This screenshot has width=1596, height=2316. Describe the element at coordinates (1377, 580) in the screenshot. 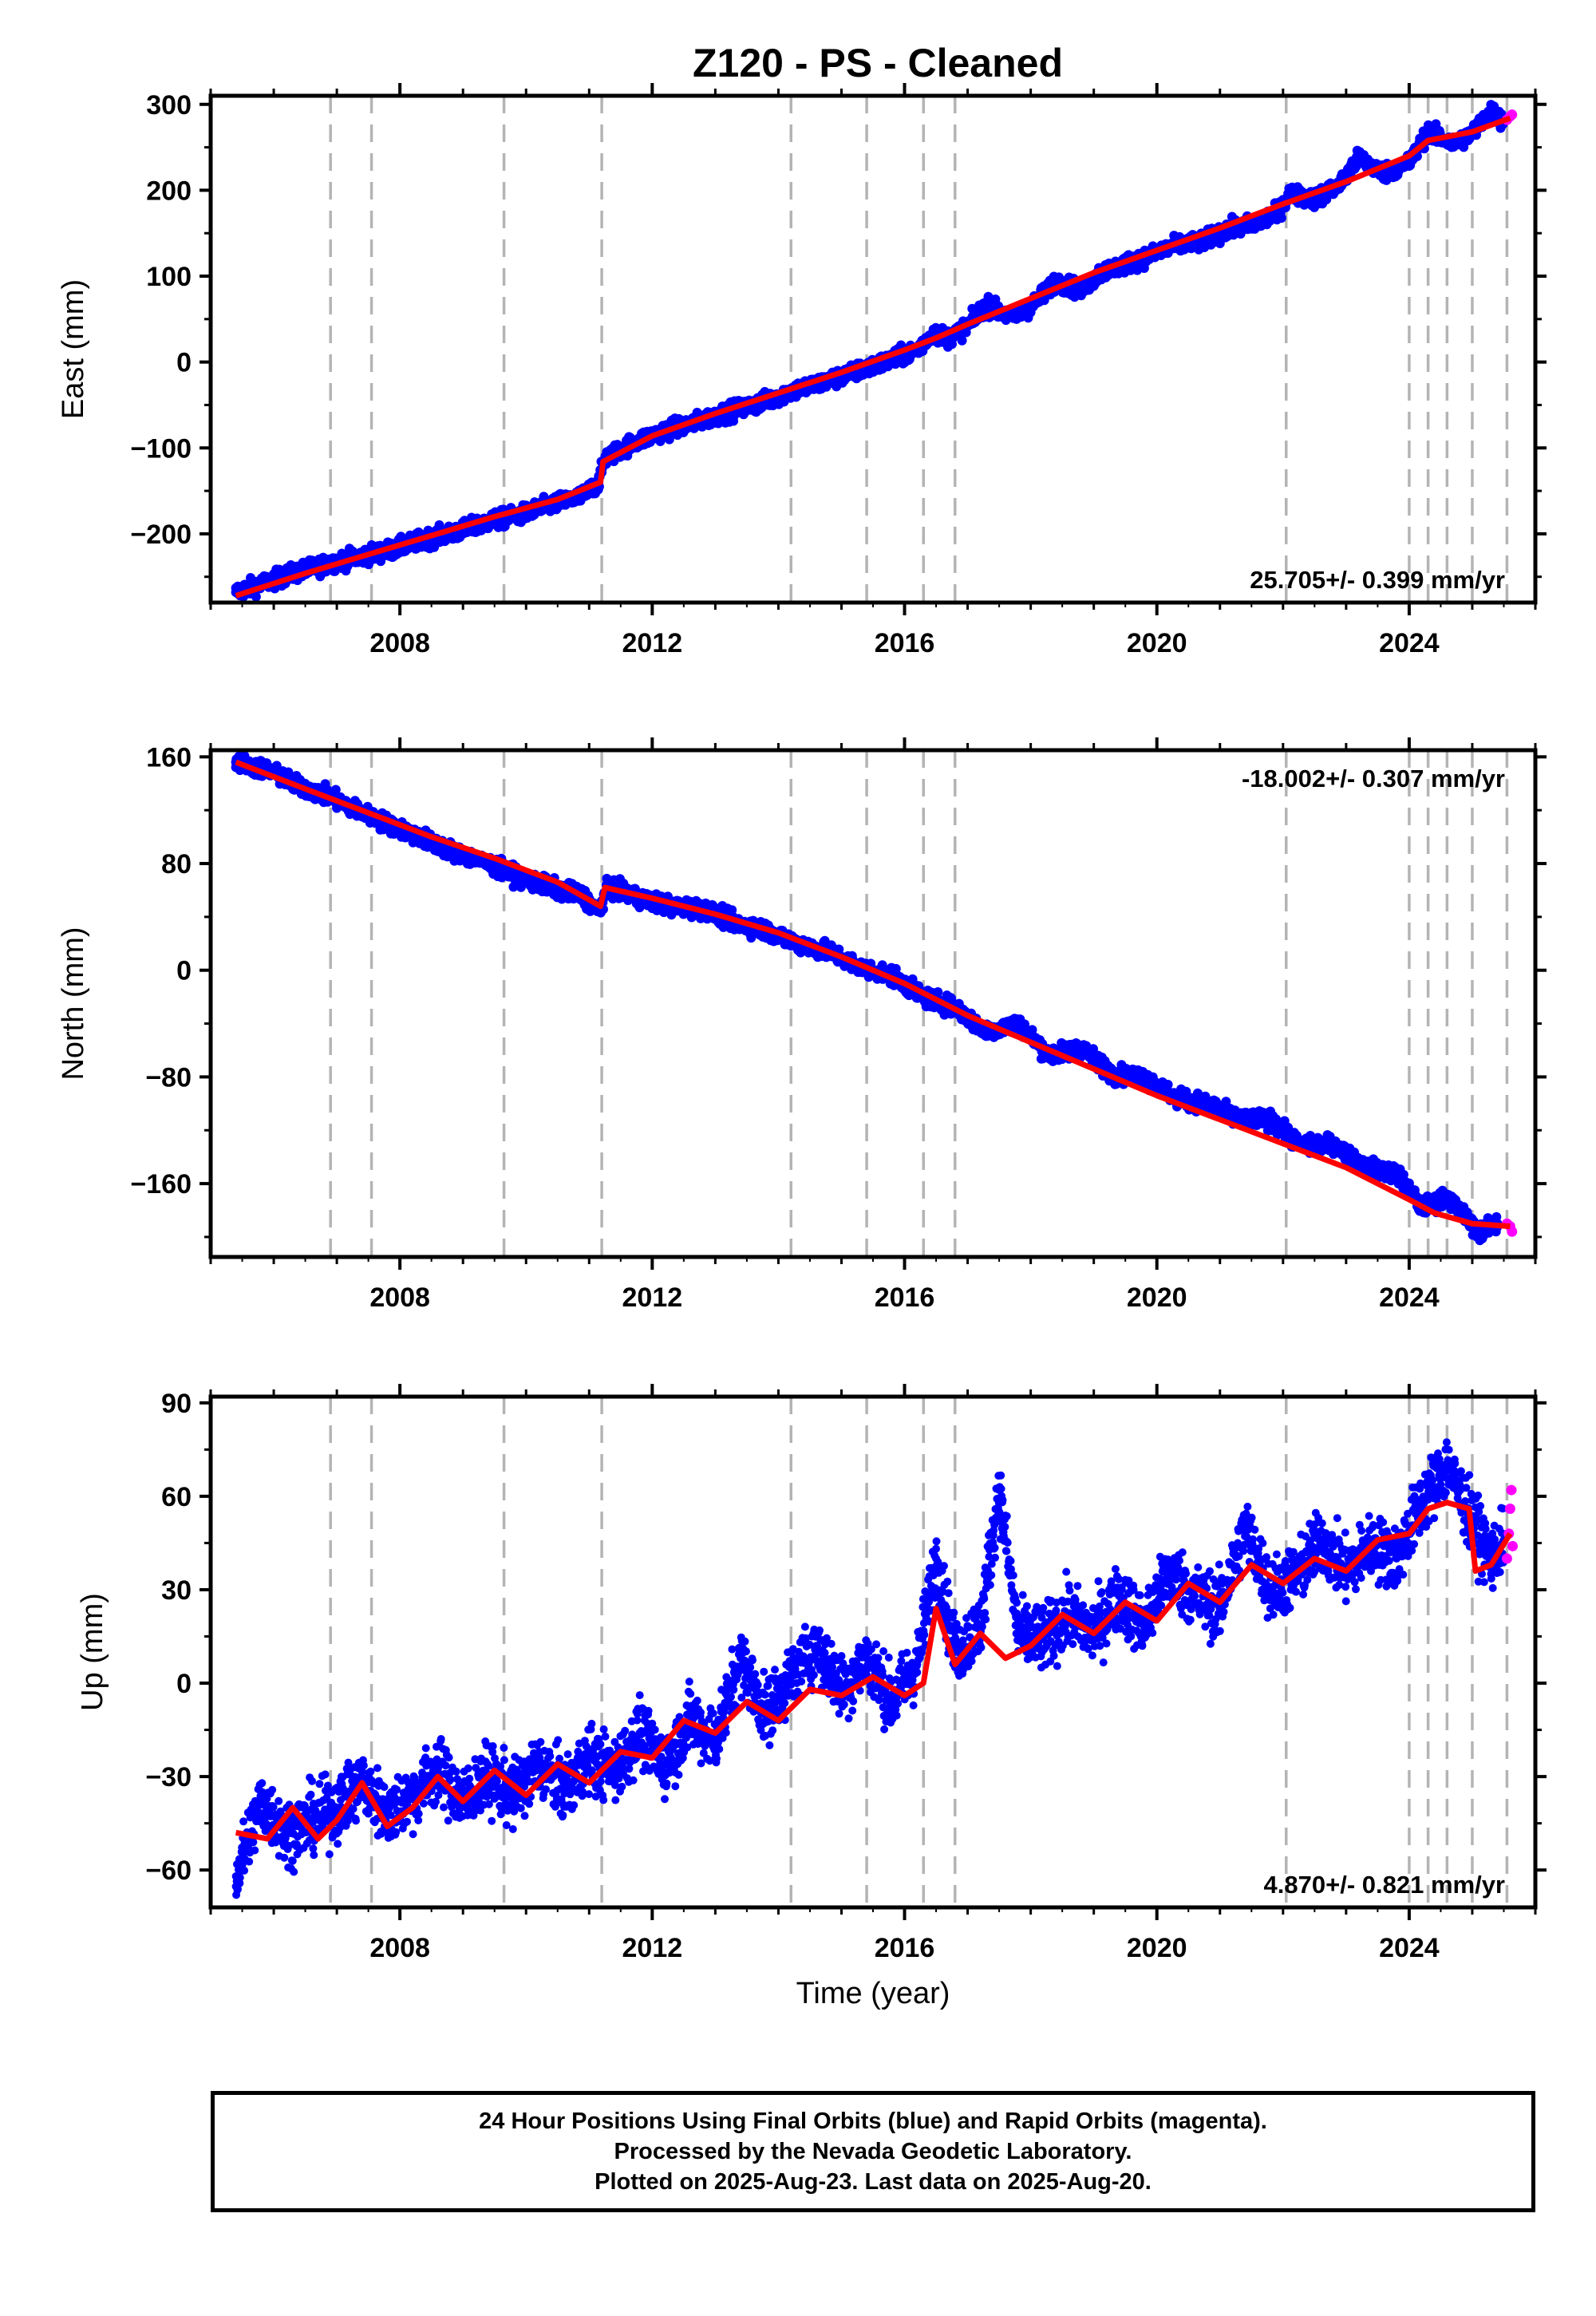

I see `velocity-label: 25.705+/- 0.399 mm/yr` at that location.